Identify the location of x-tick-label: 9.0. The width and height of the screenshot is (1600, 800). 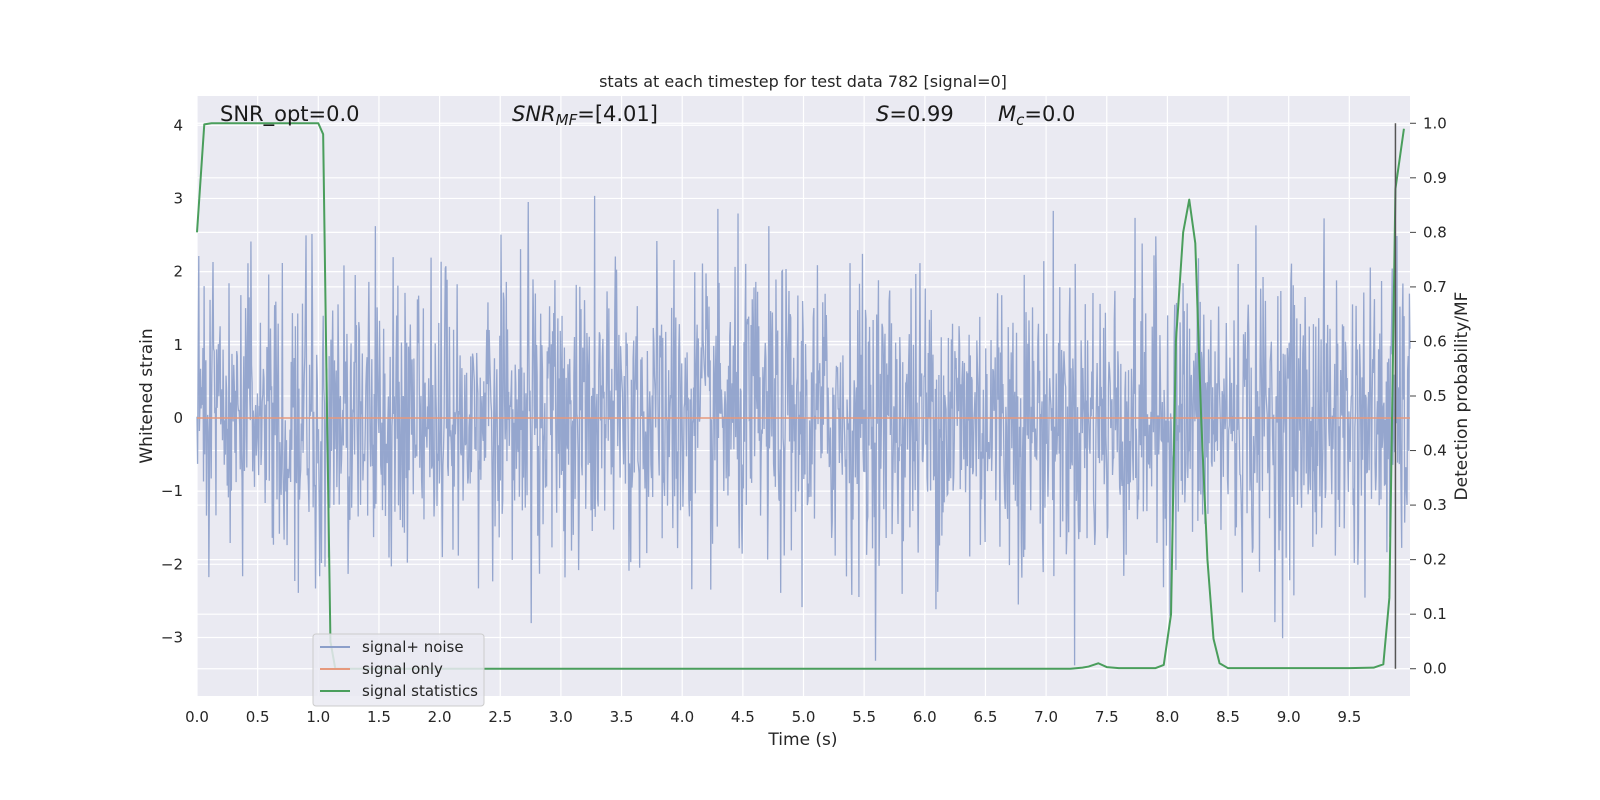
(1289, 717).